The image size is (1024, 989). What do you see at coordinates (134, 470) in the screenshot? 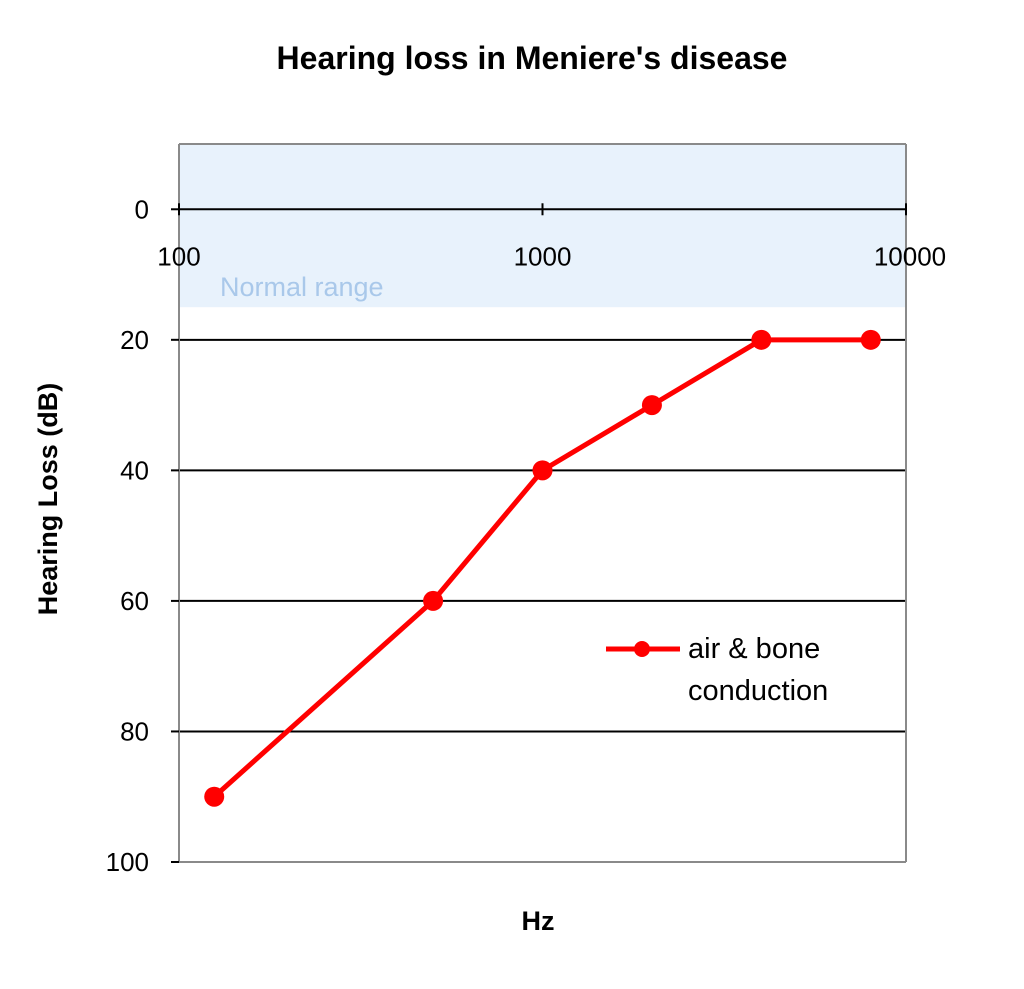
I see `y-tick-label-40: 40` at bounding box center [134, 470].